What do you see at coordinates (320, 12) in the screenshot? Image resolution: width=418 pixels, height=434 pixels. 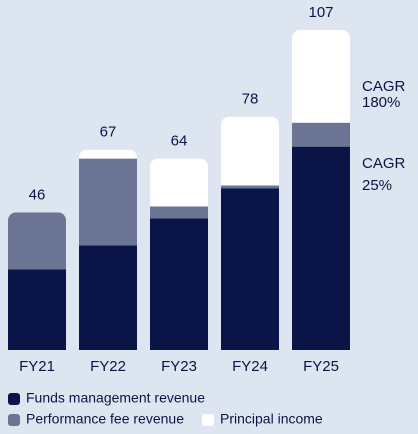 I see `total-label: 107` at bounding box center [320, 12].